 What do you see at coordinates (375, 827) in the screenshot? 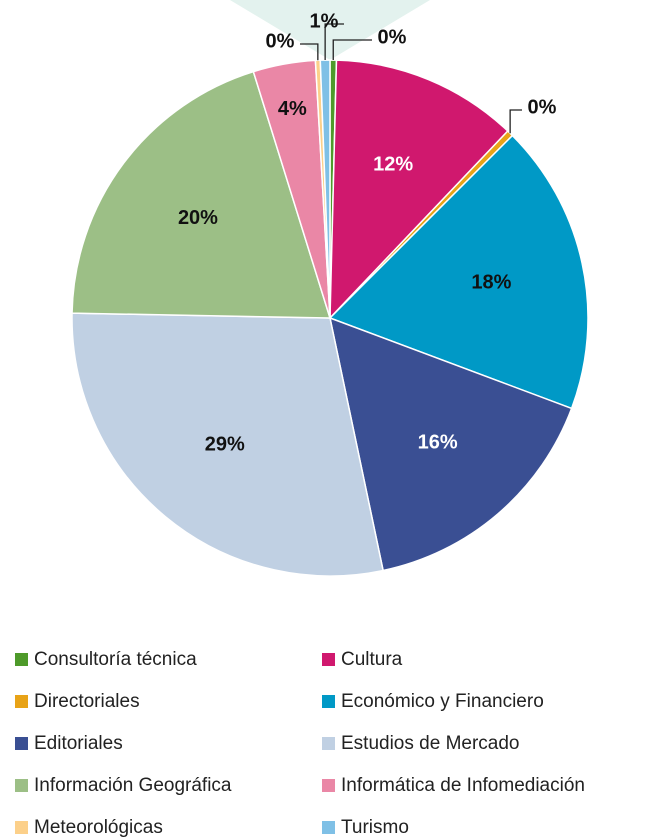
I see `legend-label: Turismo` at bounding box center [375, 827].